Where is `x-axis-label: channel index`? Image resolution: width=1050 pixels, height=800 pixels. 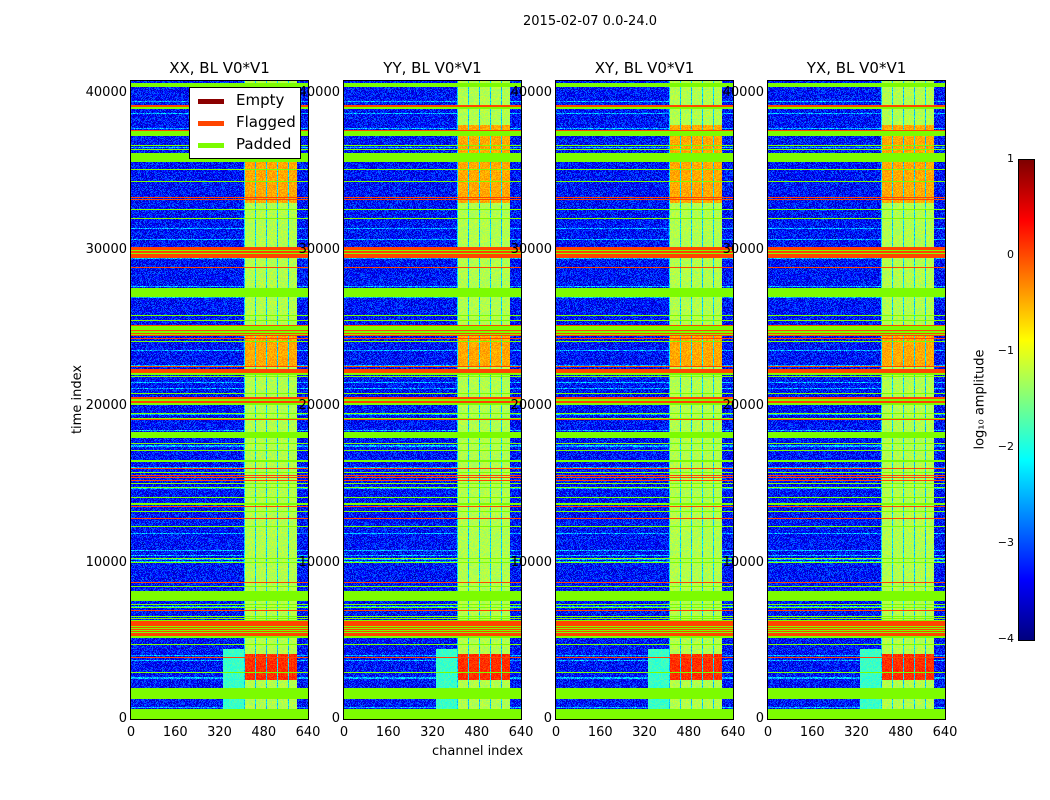 x-axis-label: channel index is located at coordinates (478, 751).